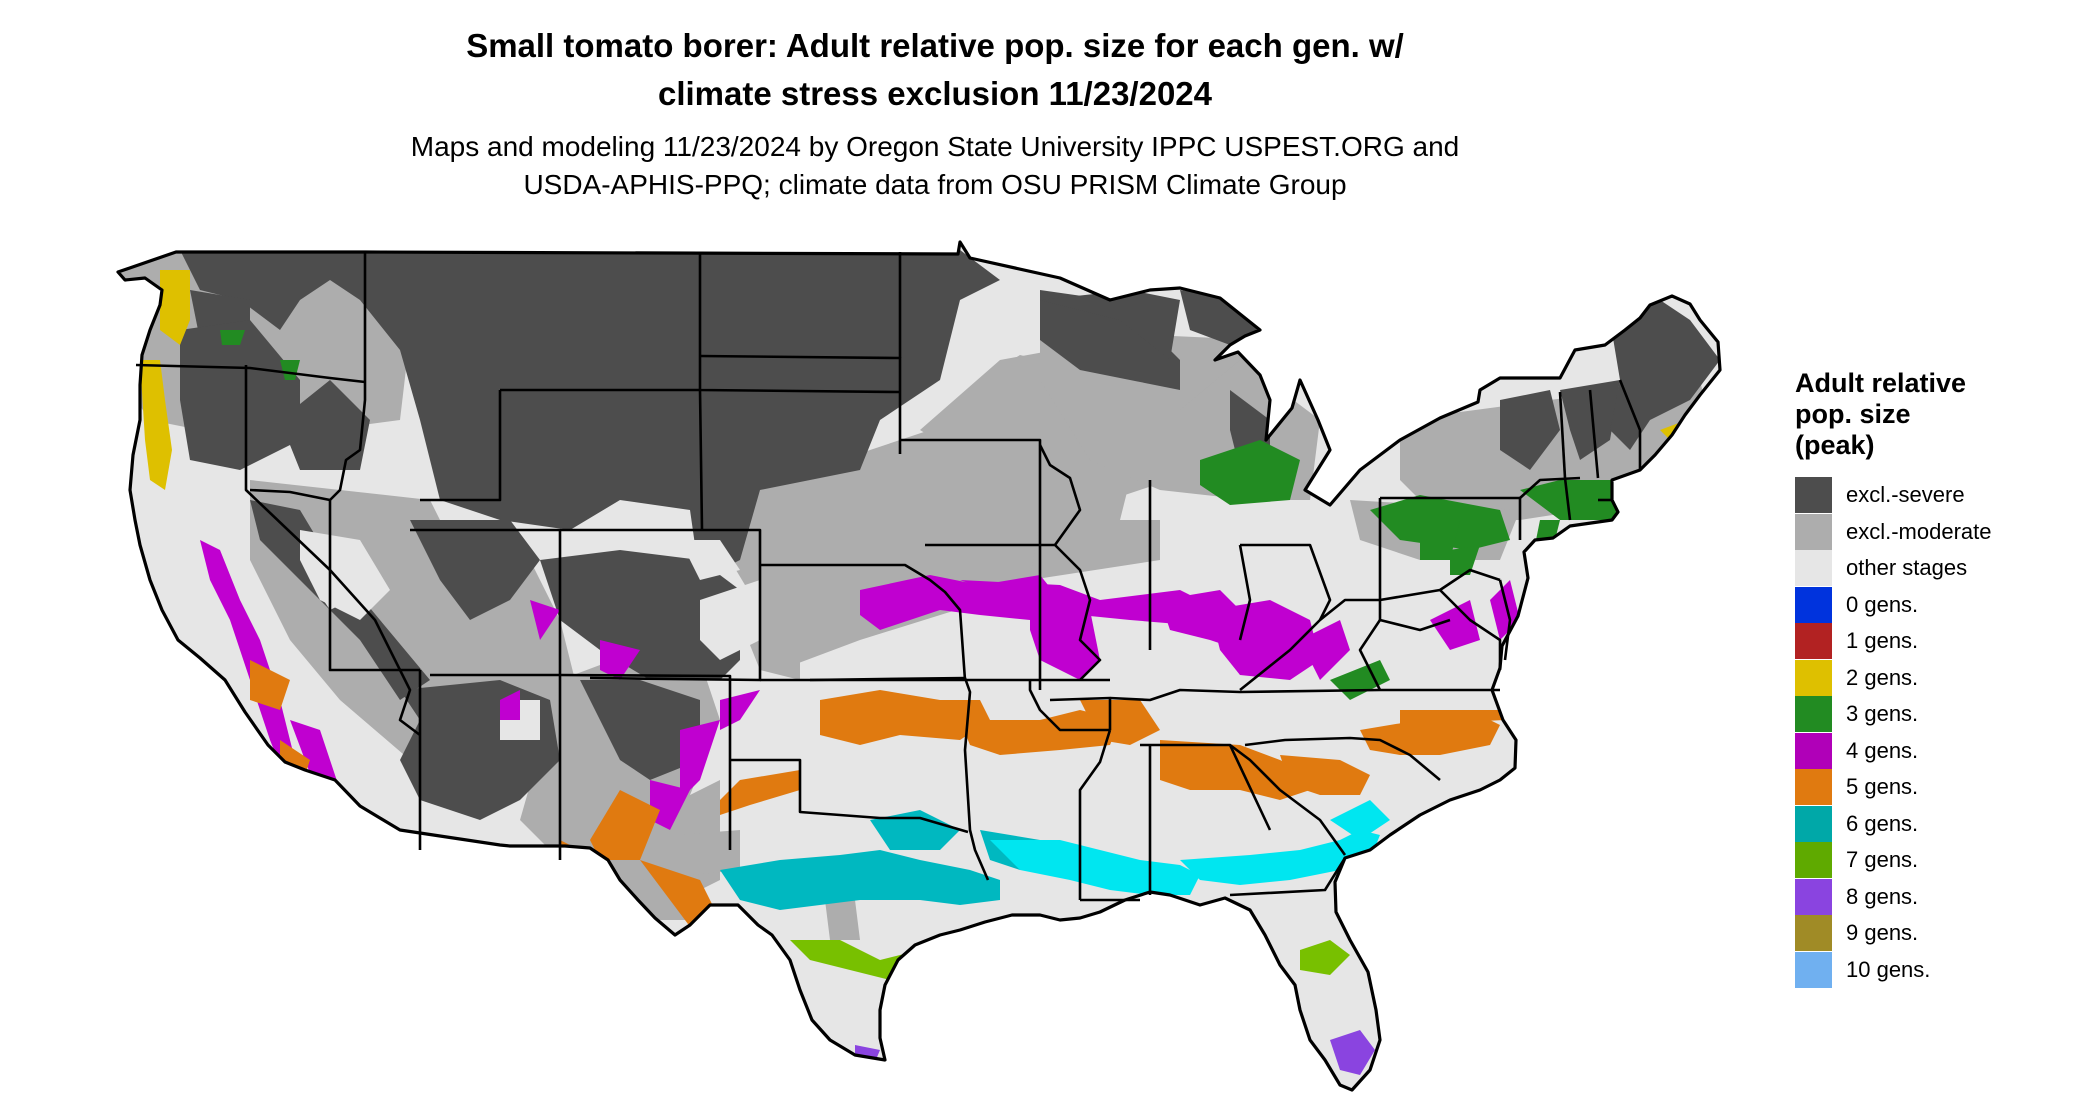 This screenshot has height=1116, width=2100. What do you see at coordinates (1907, 568) in the screenshot?
I see `legend-label: other stages` at bounding box center [1907, 568].